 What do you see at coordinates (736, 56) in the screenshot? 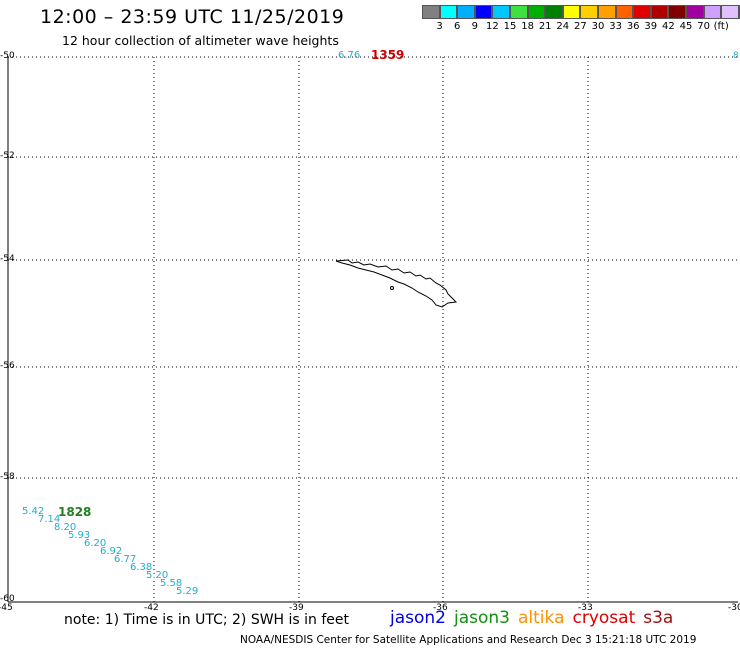
I see `right-edge-value: 8` at bounding box center [736, 56].